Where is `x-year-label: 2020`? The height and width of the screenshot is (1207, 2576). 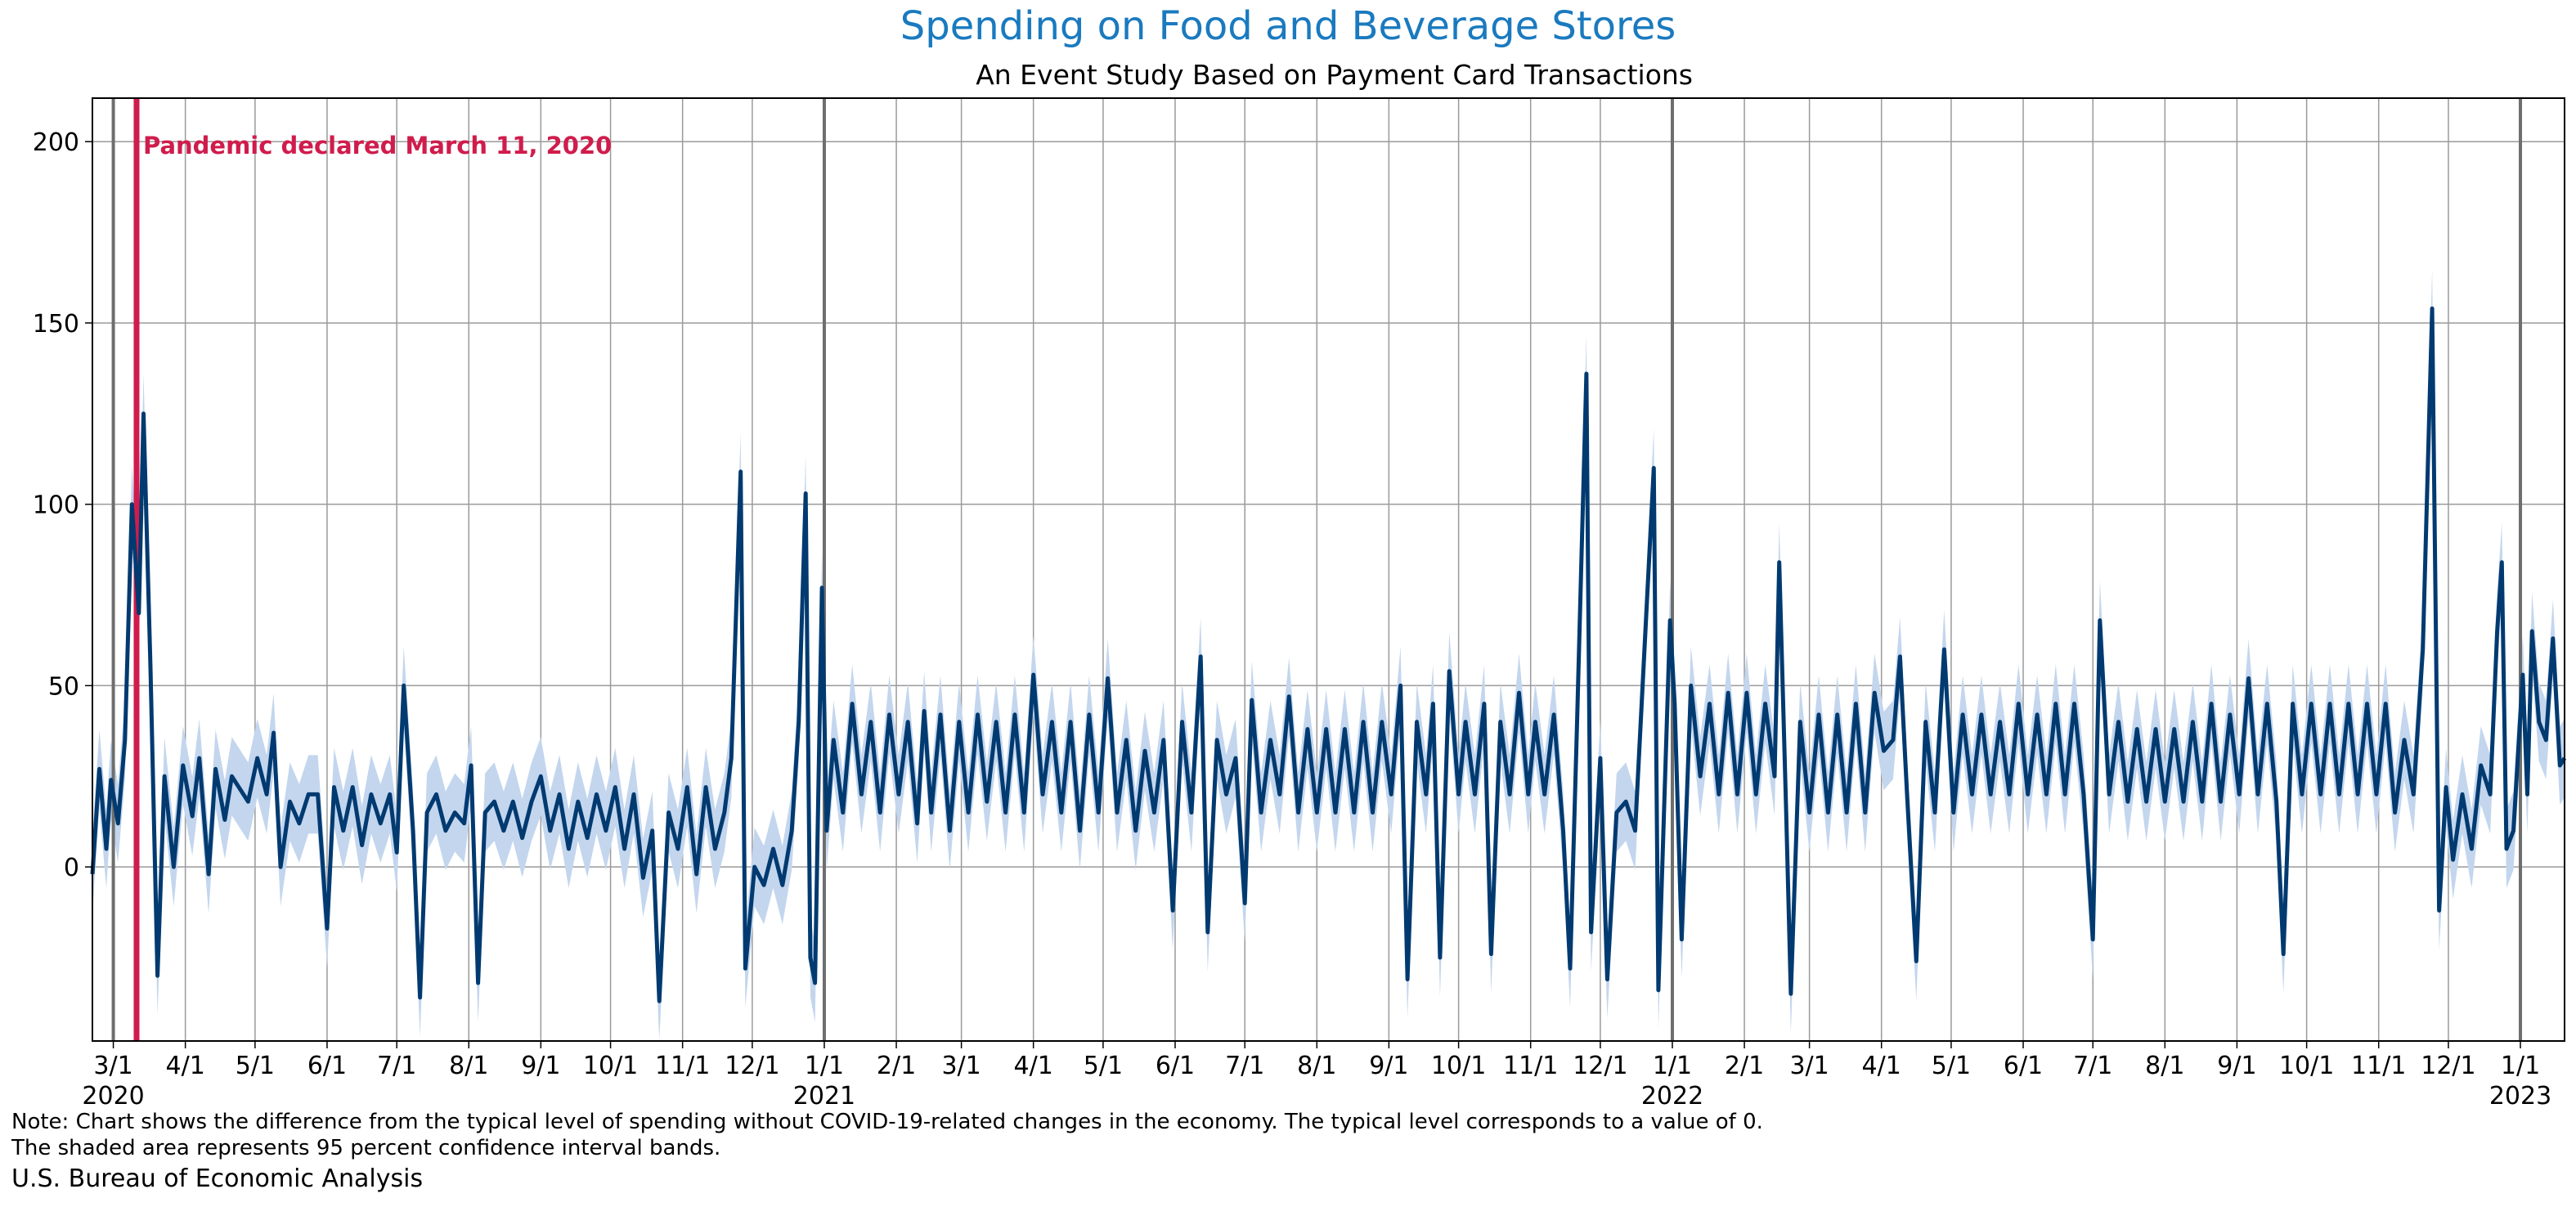 x-year-label: 2020 is located at coordinates (113, 1096).